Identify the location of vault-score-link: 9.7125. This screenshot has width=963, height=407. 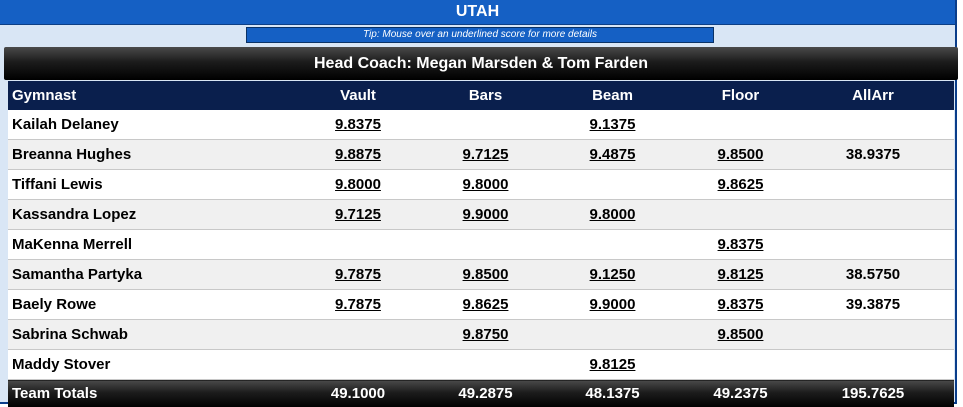
(358, 214).